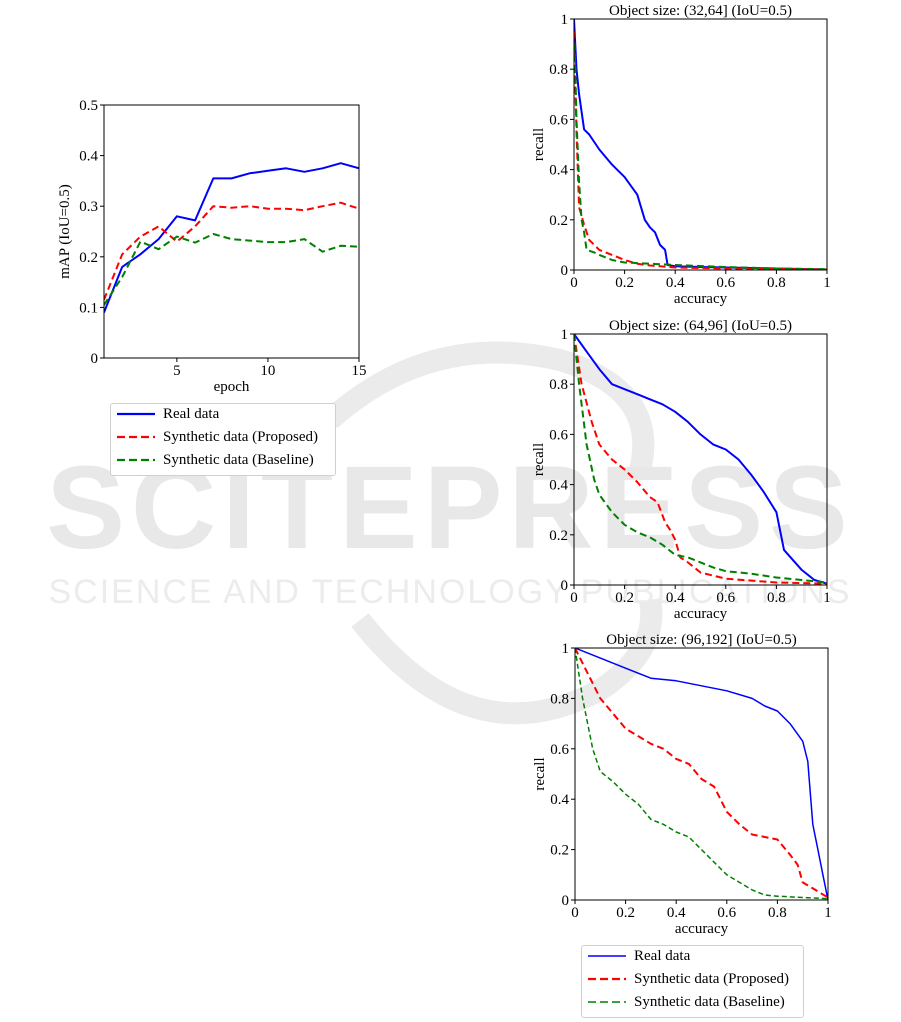 The height and width of the screenshot is (1022, 901). I want to click on chart-1: 5 10 15 0 0.1 0.2 0.3 0.4 0.5 epoch mAP (IoU=0.5), so click(212, 246).